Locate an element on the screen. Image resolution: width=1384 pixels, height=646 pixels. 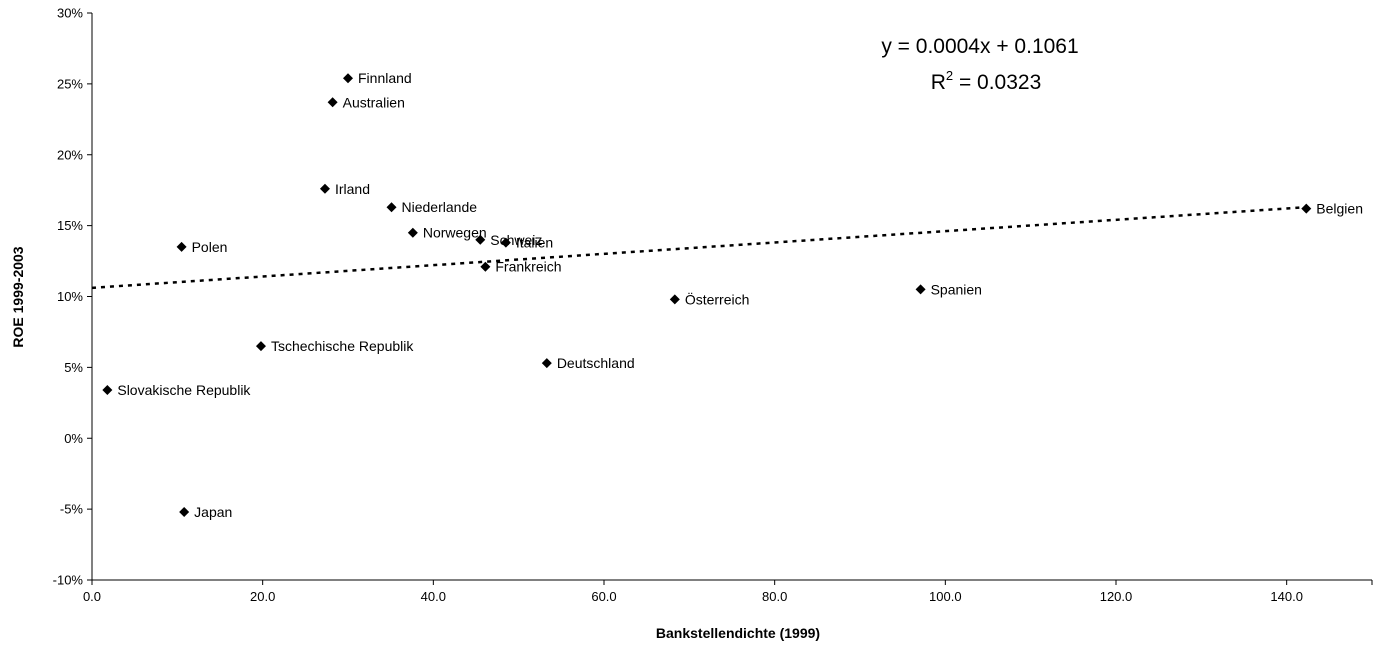
r-squared-value: = 0.0323 is located at coordinates (997, 82).